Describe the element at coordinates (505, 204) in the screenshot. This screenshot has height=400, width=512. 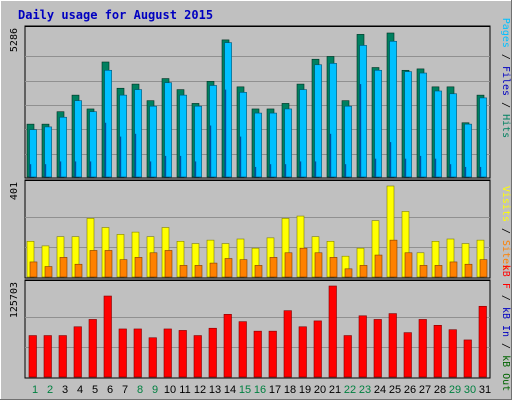
I see `legend-entry: Visits` at that location.